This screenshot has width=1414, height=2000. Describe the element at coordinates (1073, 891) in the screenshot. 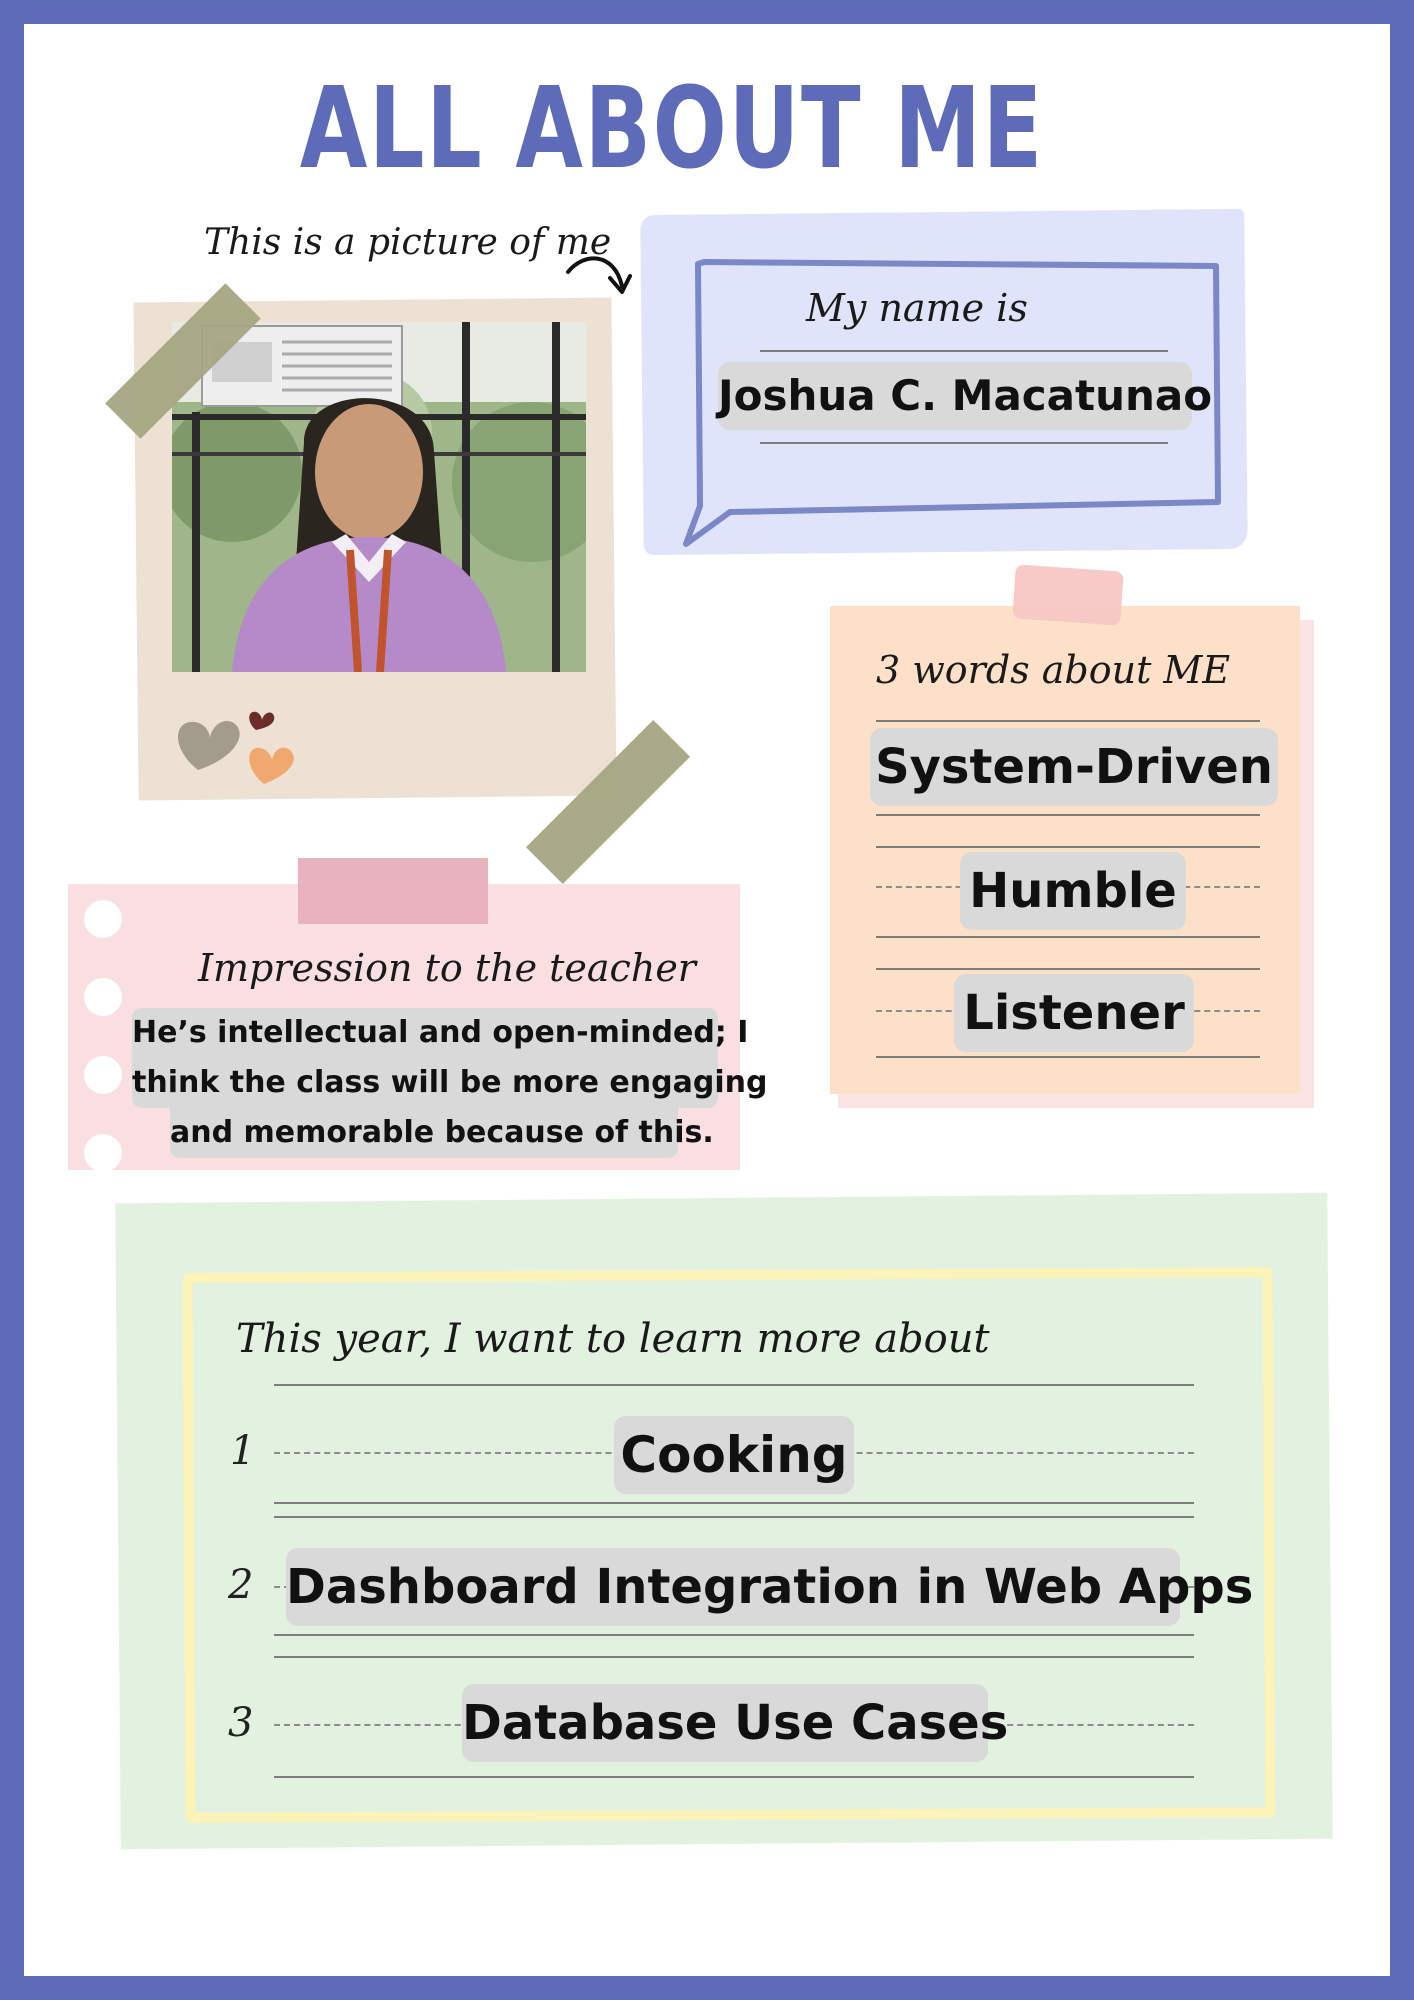

I see `word-chip: Humble` at that location.